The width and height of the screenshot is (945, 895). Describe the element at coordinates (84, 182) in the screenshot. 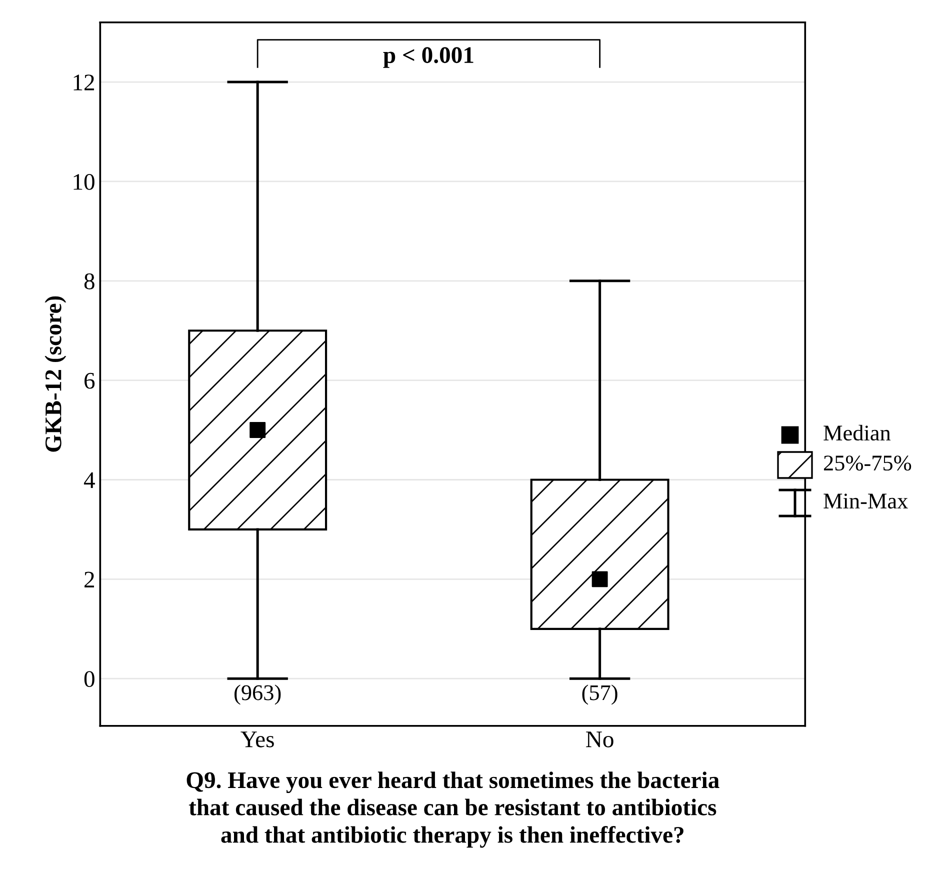

I see `y-tick-label: 10` at that location.